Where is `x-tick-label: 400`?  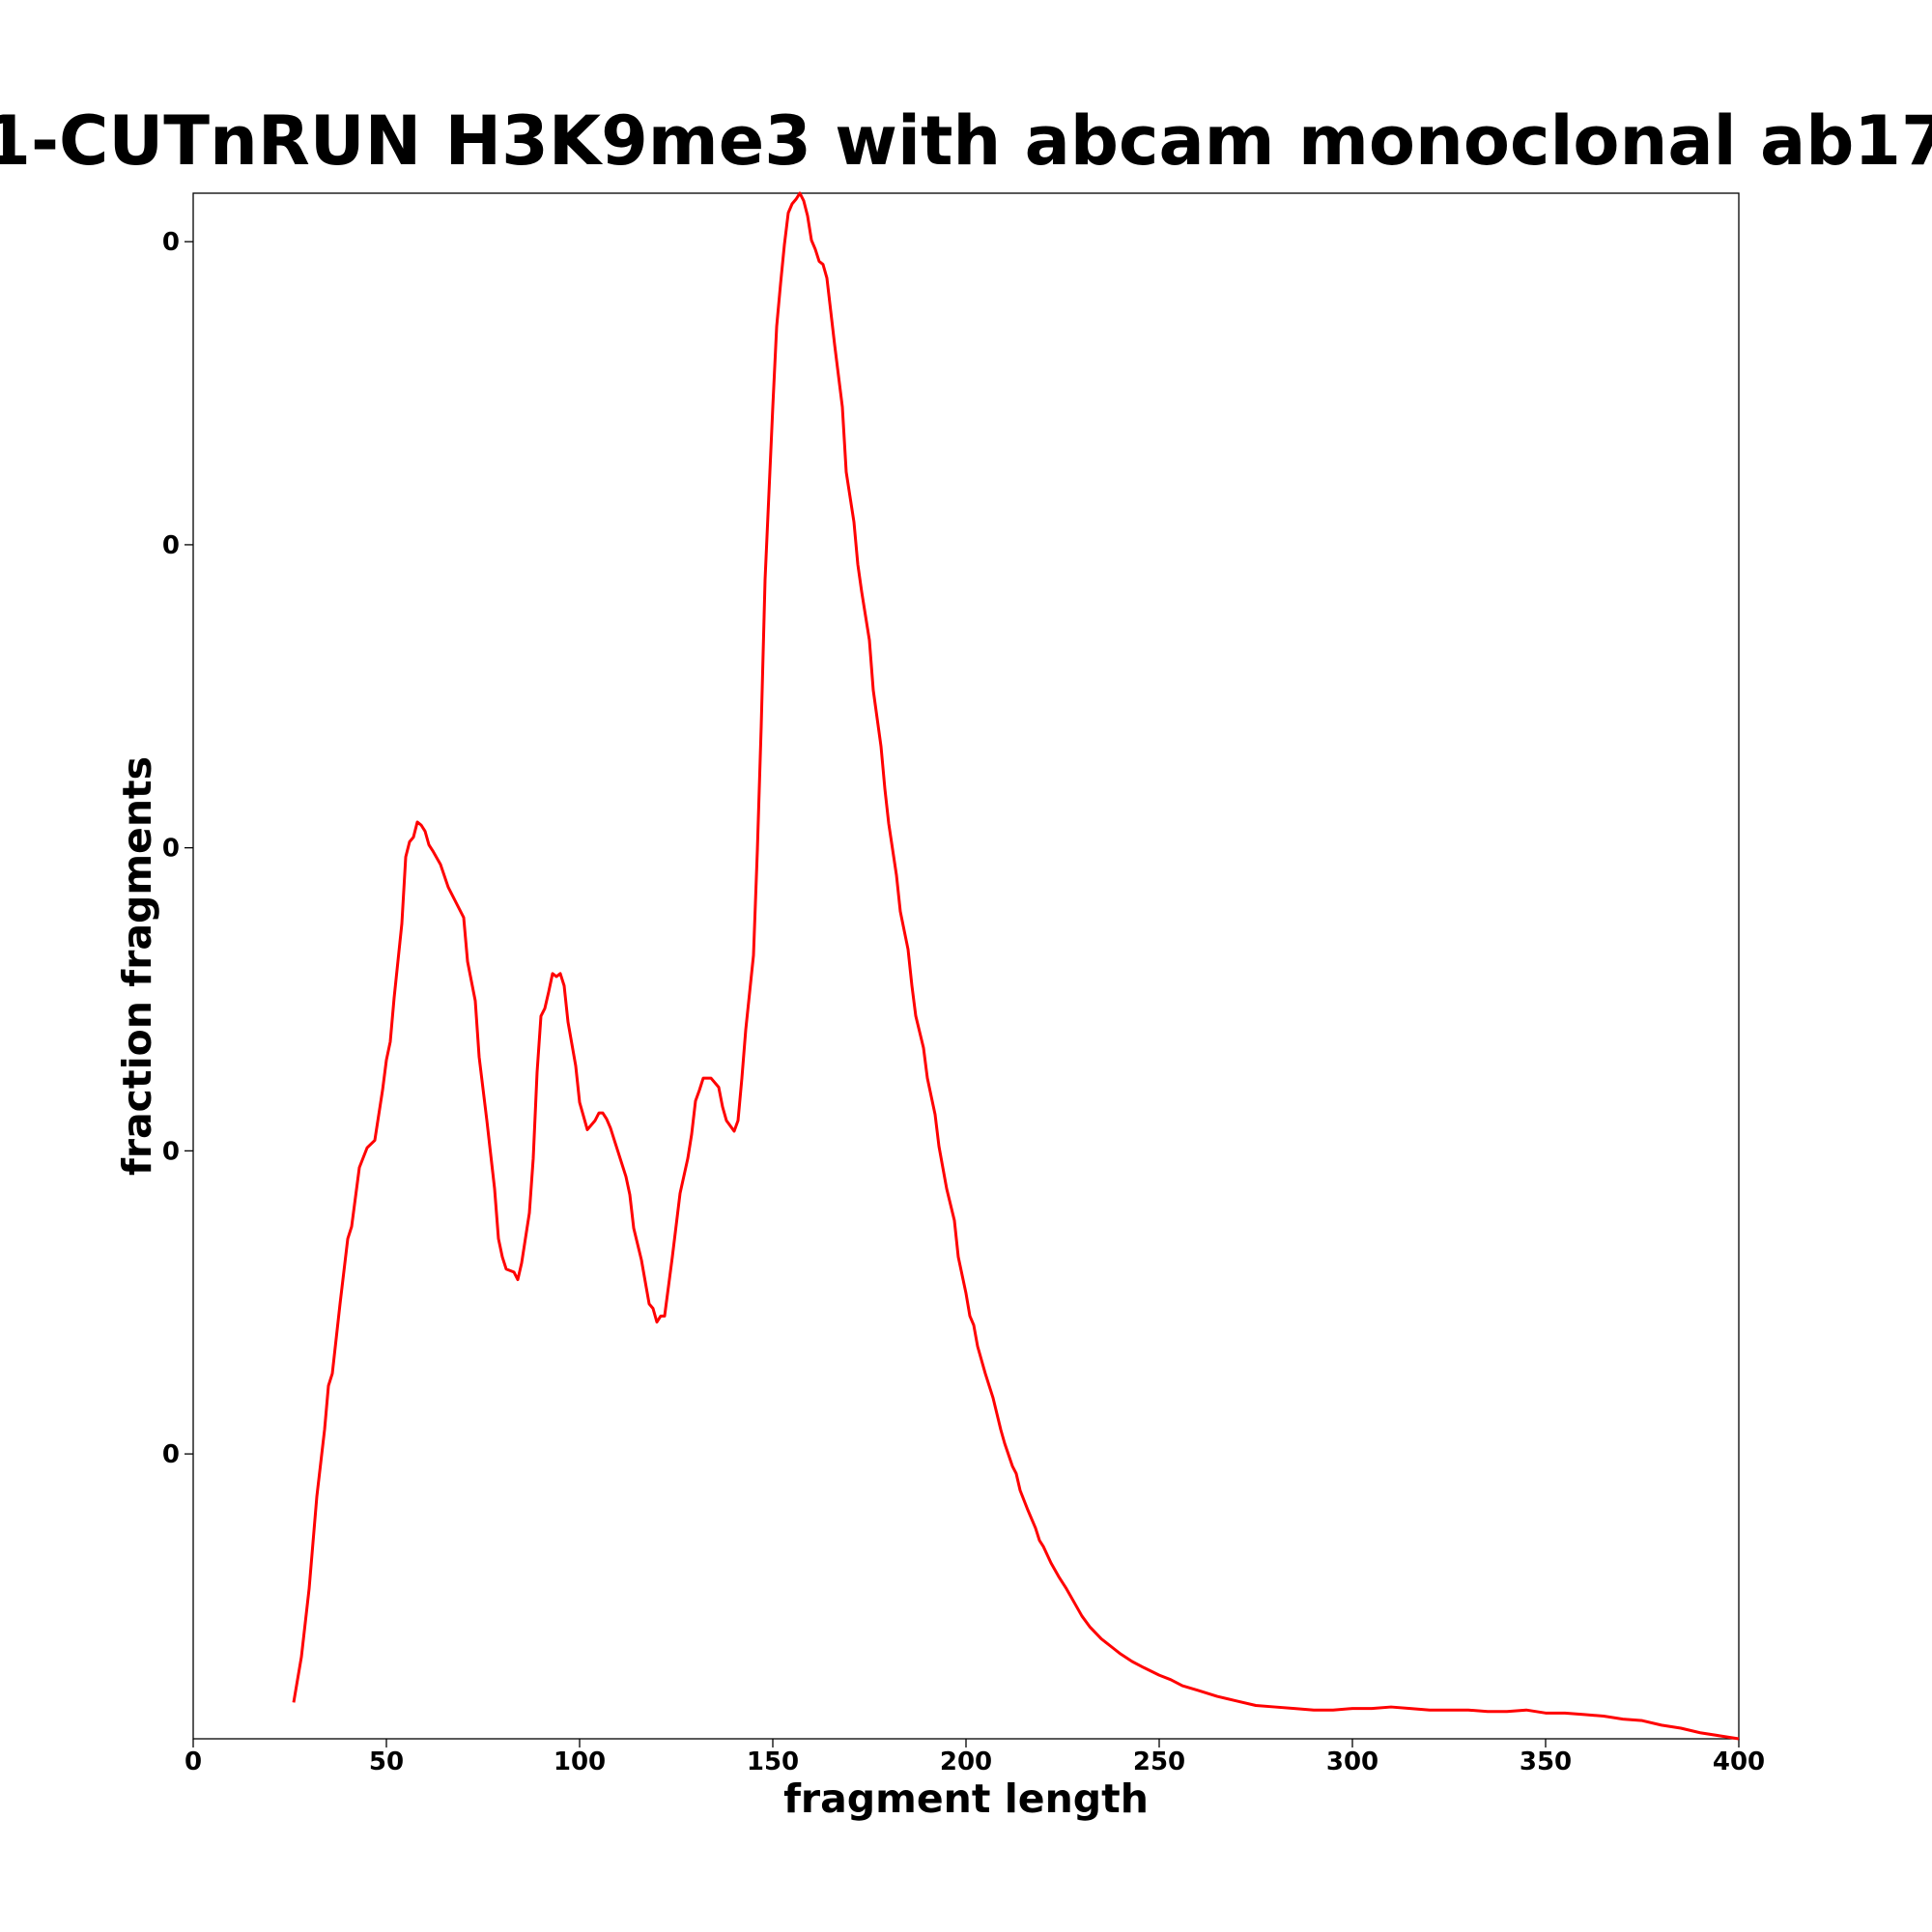
x-tick-label: 400 is located at coordinates (1739, 1761).